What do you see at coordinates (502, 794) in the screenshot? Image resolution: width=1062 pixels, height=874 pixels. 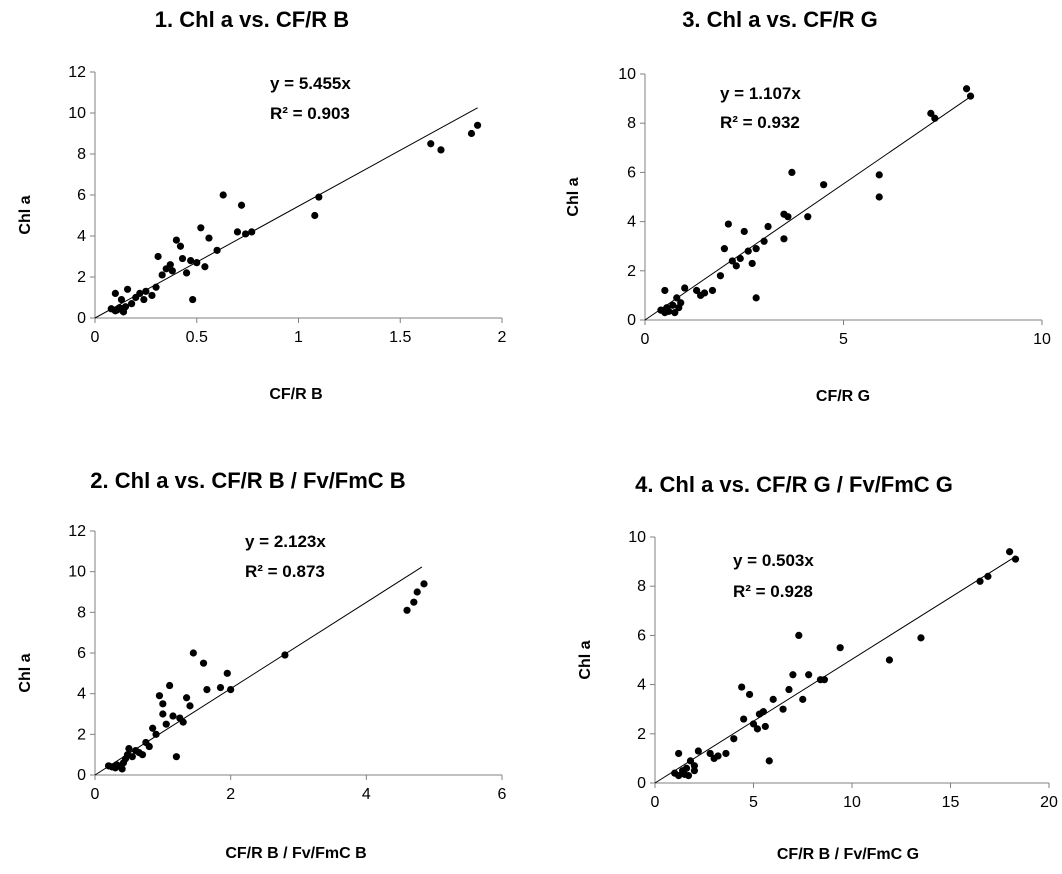 I see `x-tick-label: 6` at bounding box center [502, 794].